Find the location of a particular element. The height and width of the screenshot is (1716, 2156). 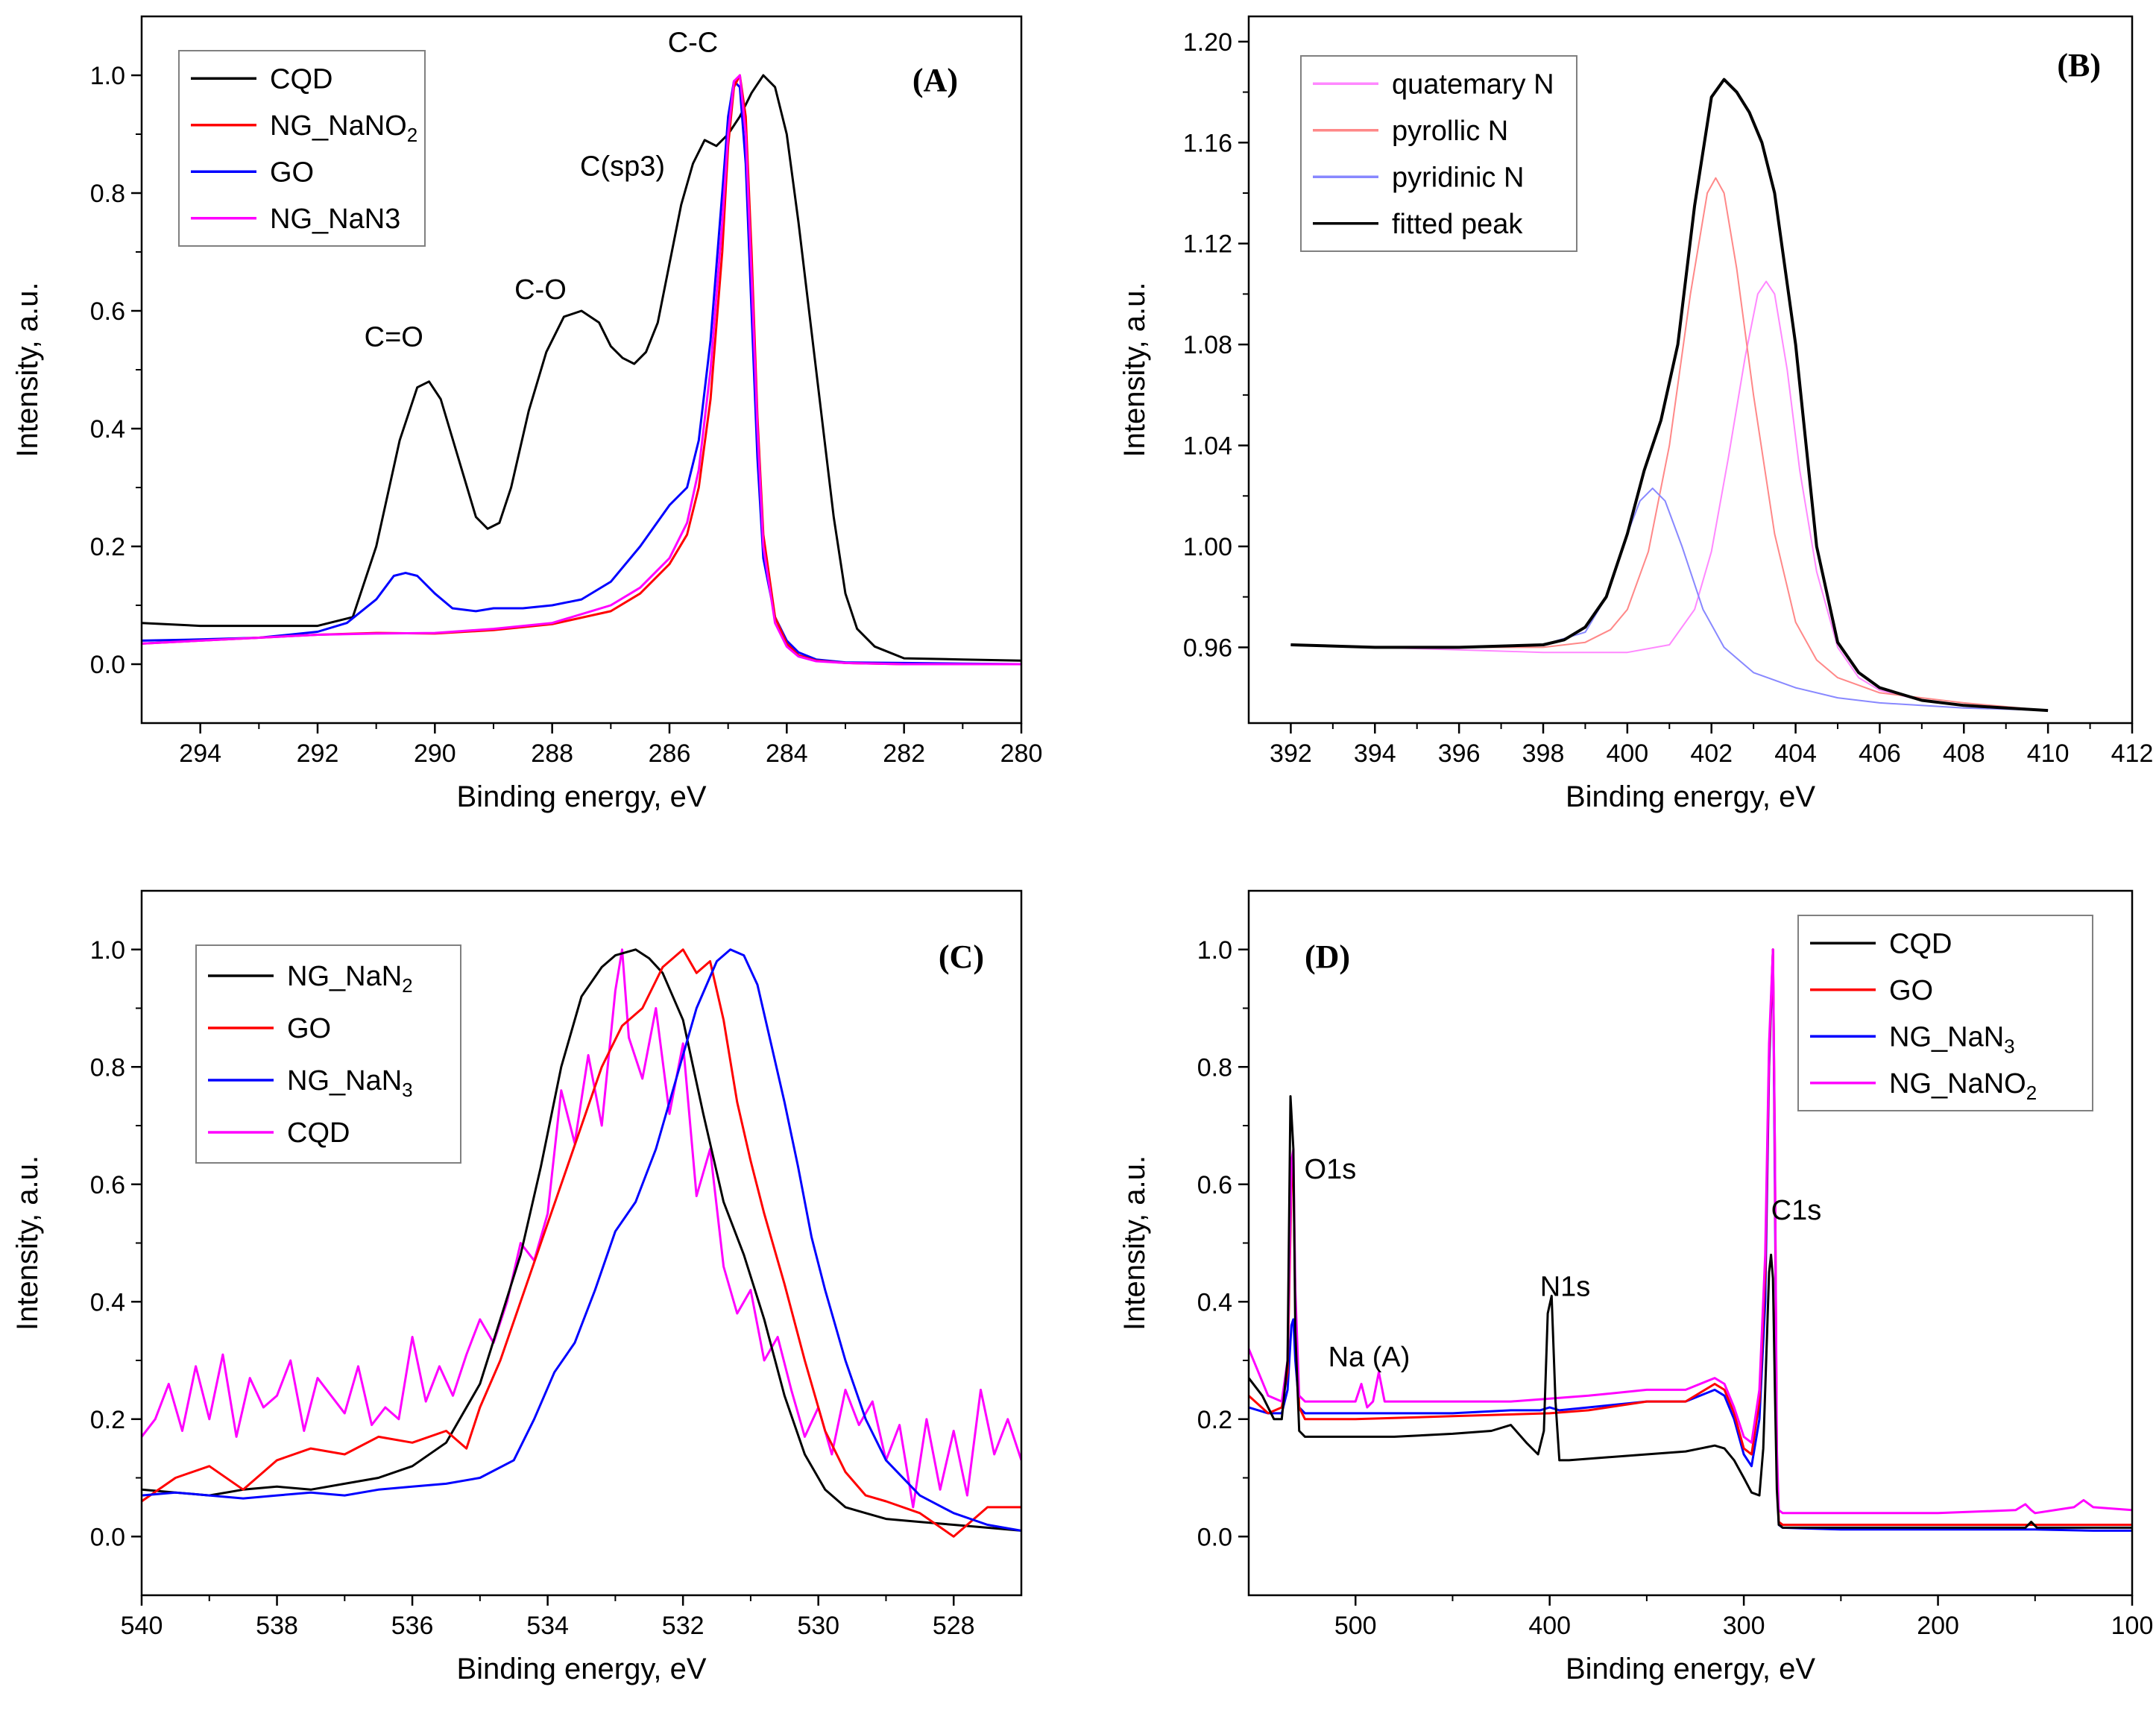

x-tick-label: 282 is located at coordinates (904, 753).